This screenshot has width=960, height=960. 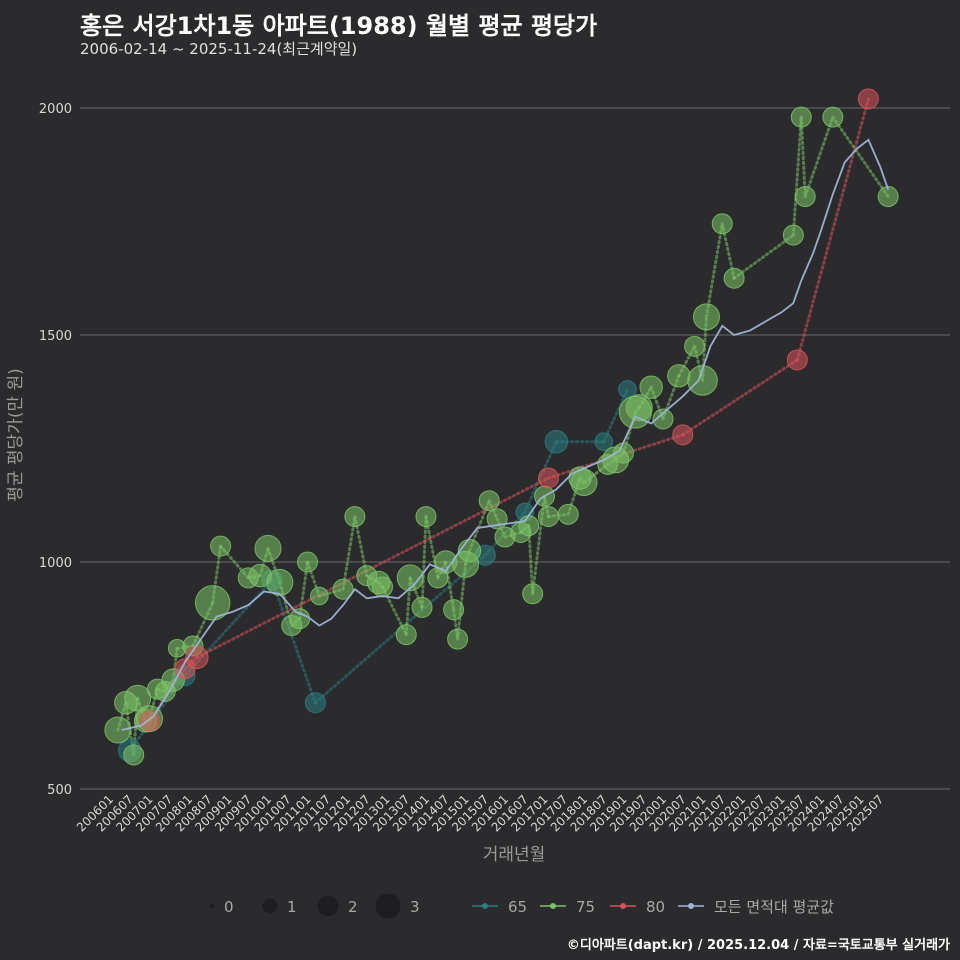 I want to click on y-tick-label: 2000, so click(x=55, y=109).